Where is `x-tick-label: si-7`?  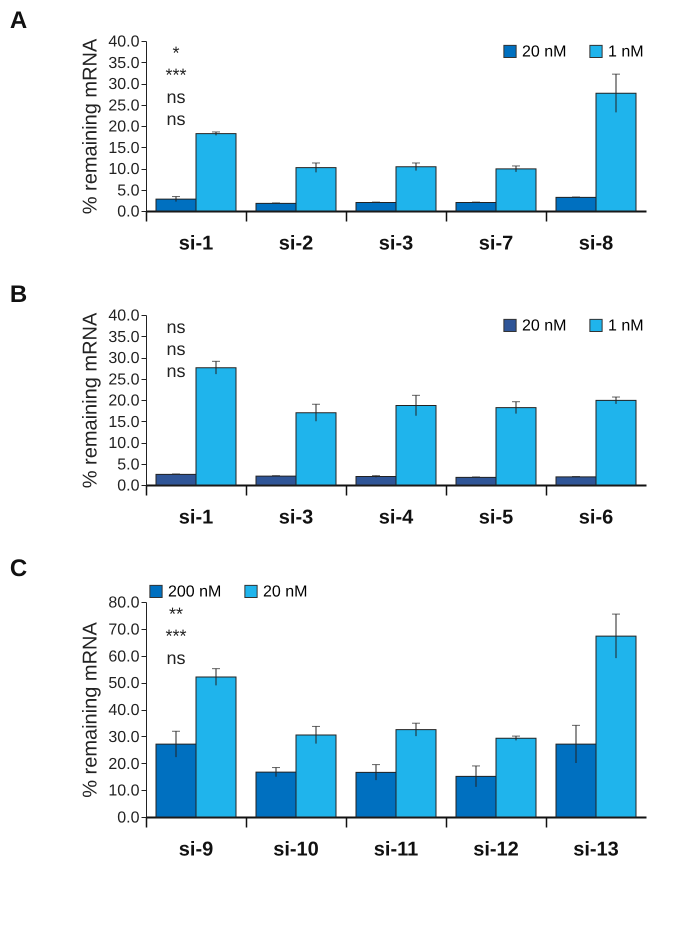 x-tick-label: si-7 is located at coordinates (496, 243).